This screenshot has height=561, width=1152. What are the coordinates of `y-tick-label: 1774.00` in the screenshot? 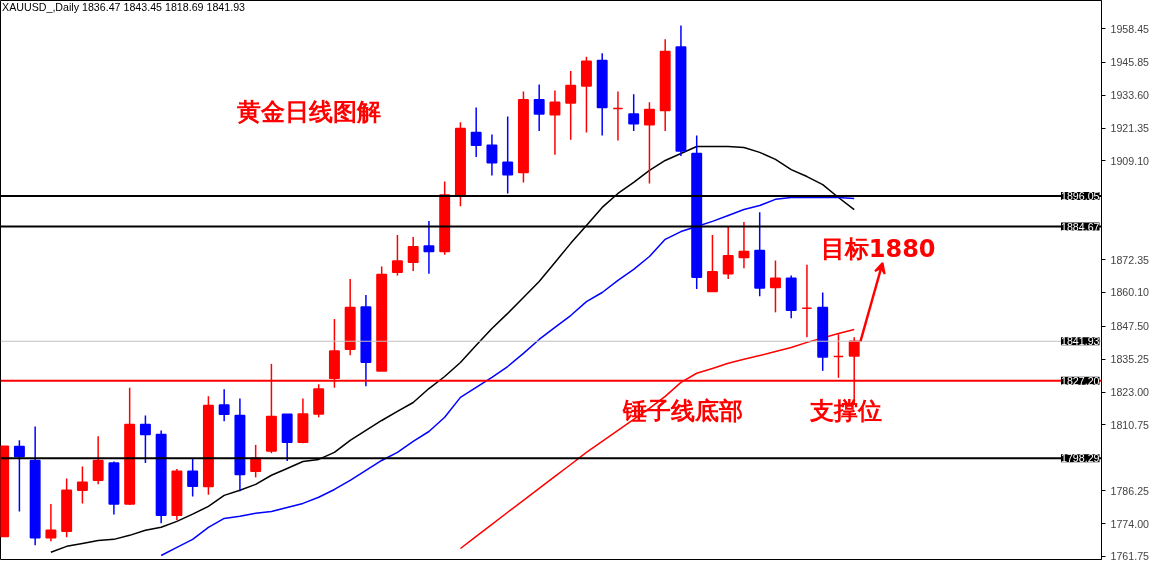 It's located at (1130, 523).